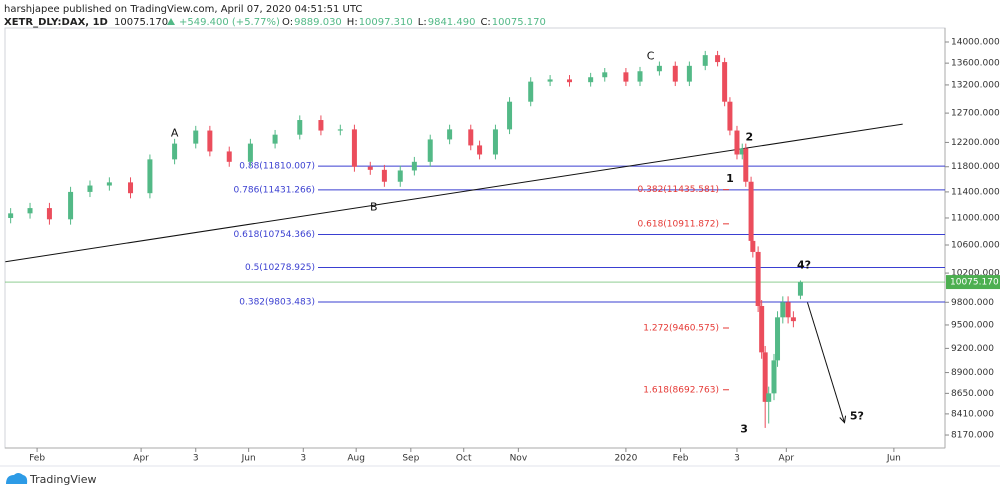 This screenshot has height=492, width=1000. Describe the element at coordinates (843, 419) in the screenshot. I see `arrow-head` at that location.